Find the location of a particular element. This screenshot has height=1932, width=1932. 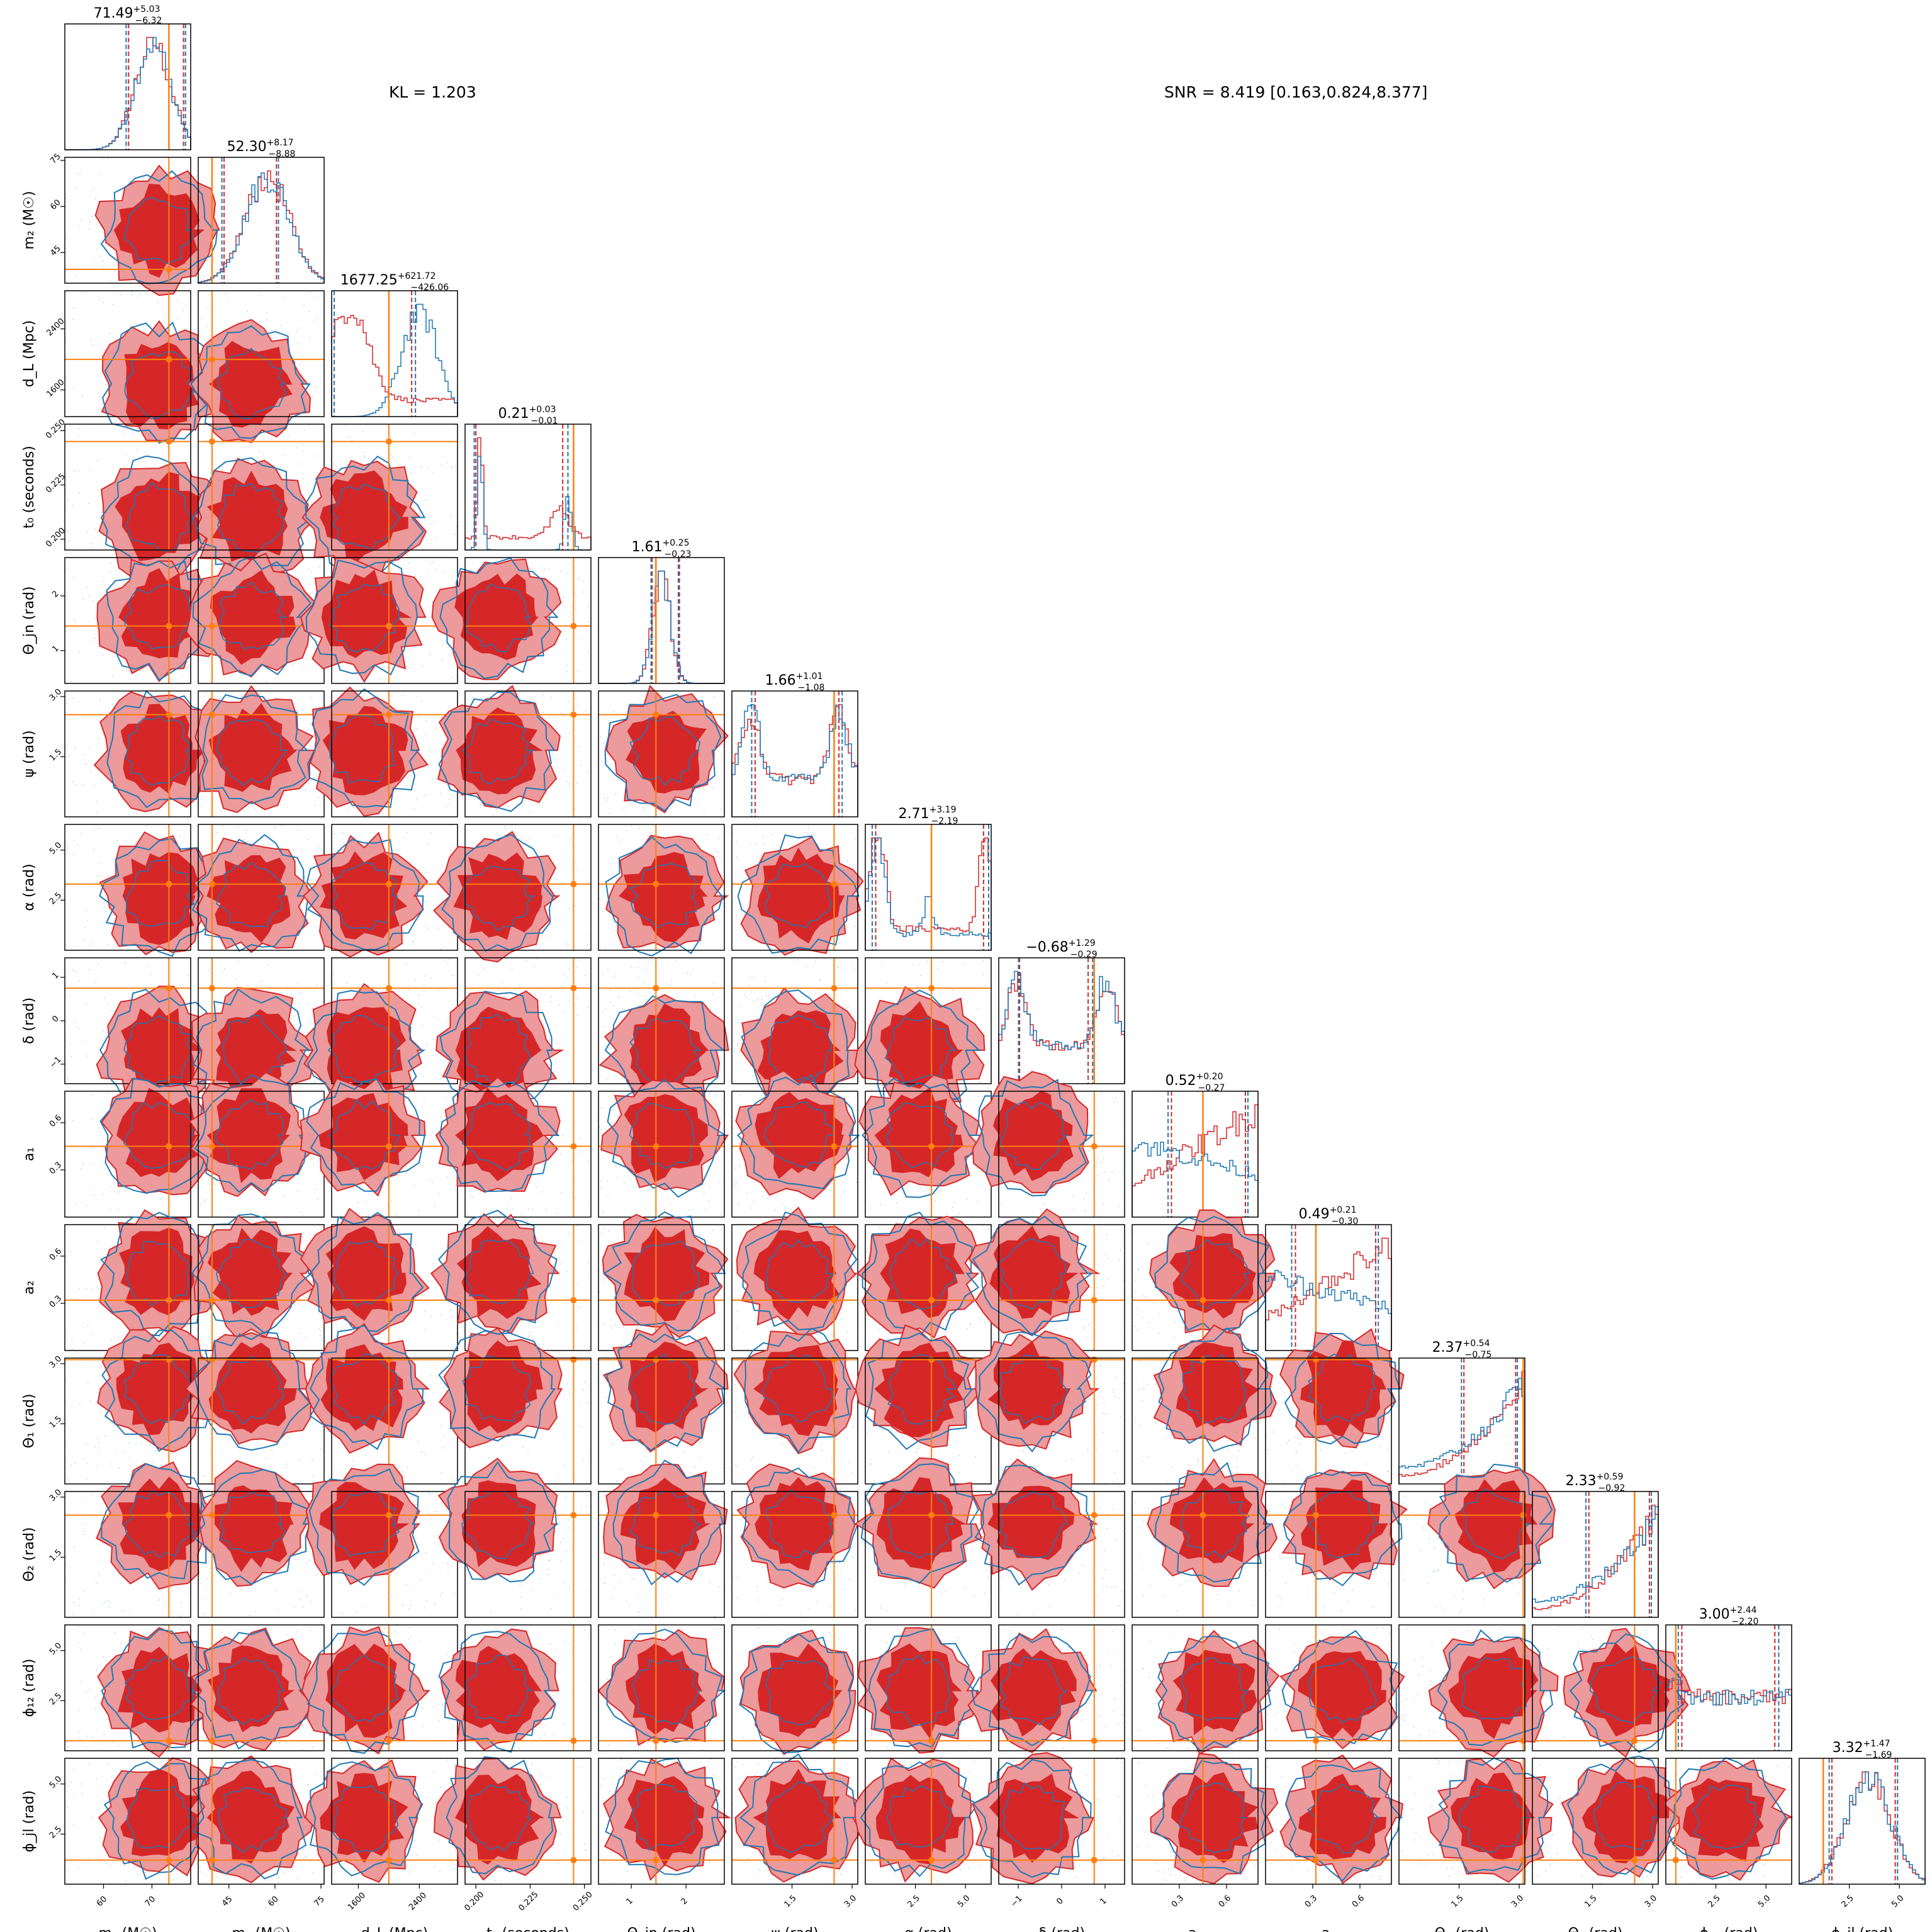

panel-psi-m1: 1.53.0ψ (rad) is located at coordinates (119, 752).